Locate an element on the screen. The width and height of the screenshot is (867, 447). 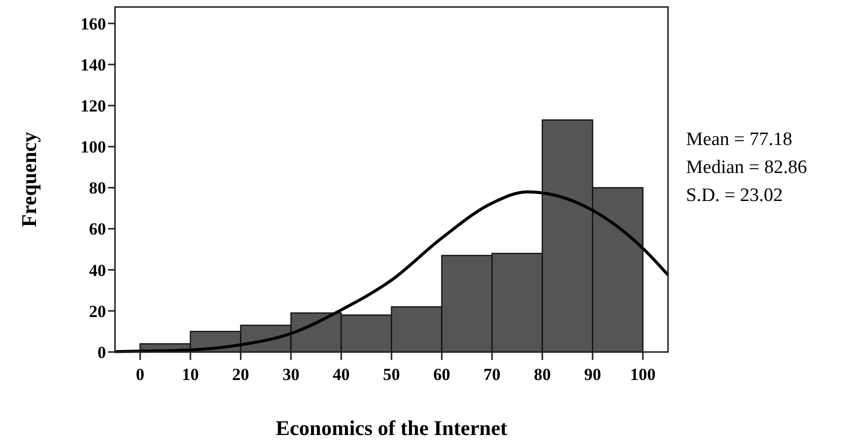
y-tick-label: 60 is located at coordinates (97, 229).